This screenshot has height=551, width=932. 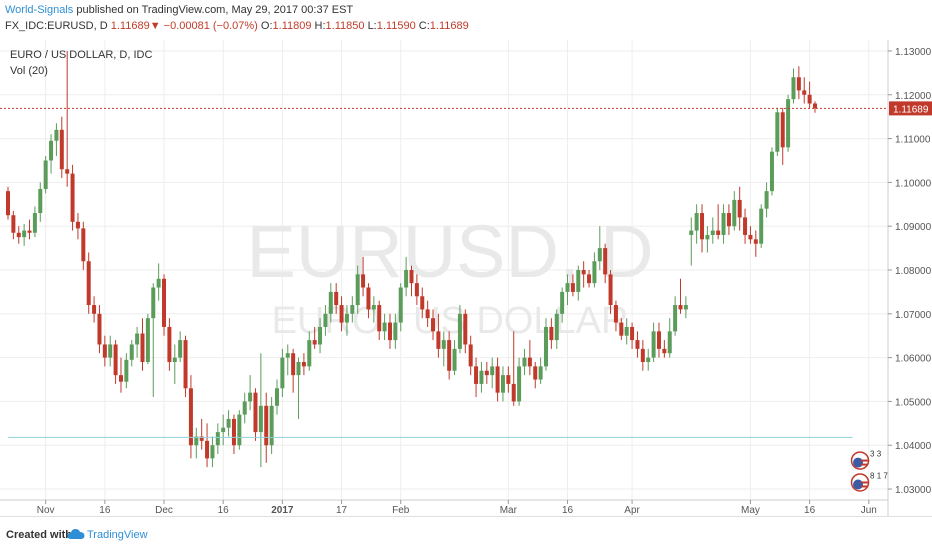 I want to click on symbol-label: FX_IDC:EURUSD, D, so click(x=56, y=26).